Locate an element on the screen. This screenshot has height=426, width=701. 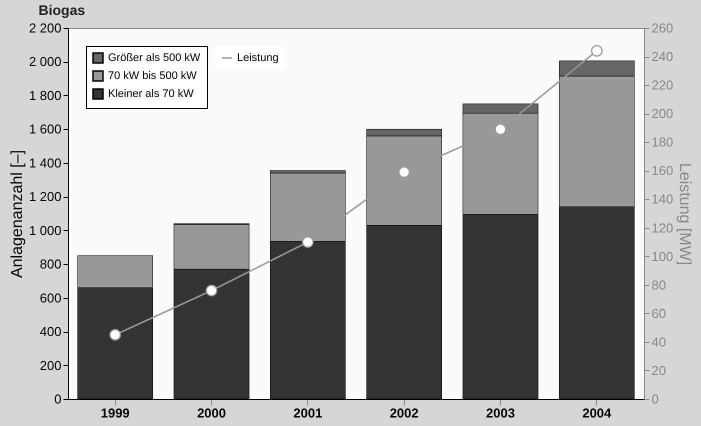
y2-tick-label: 260 is located at coordinates (663, 28).